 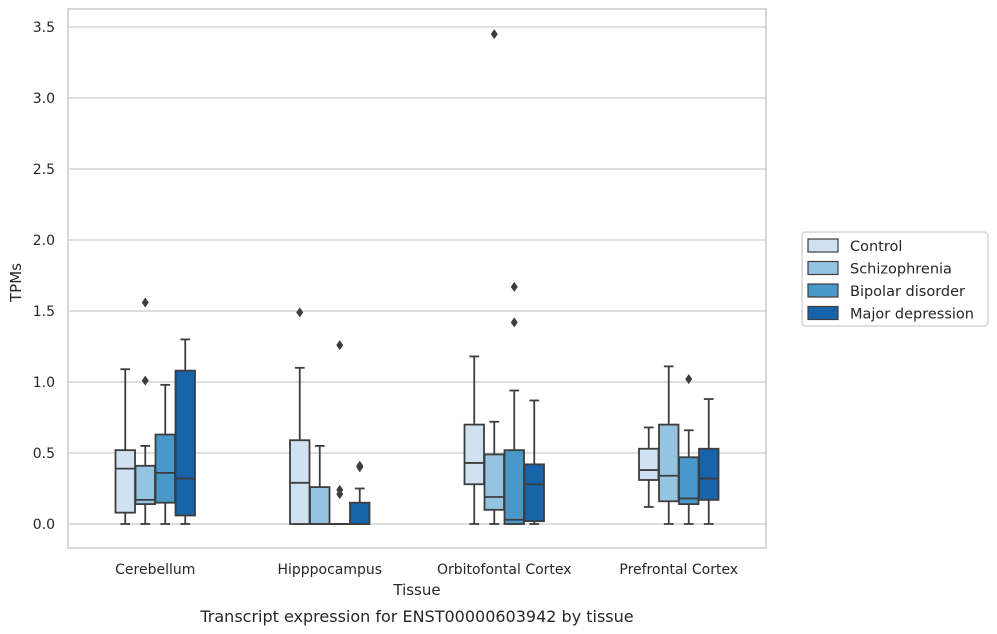 I want to click on x-tick-label: Prefrontal Cortex, so click(x=678, y=570).